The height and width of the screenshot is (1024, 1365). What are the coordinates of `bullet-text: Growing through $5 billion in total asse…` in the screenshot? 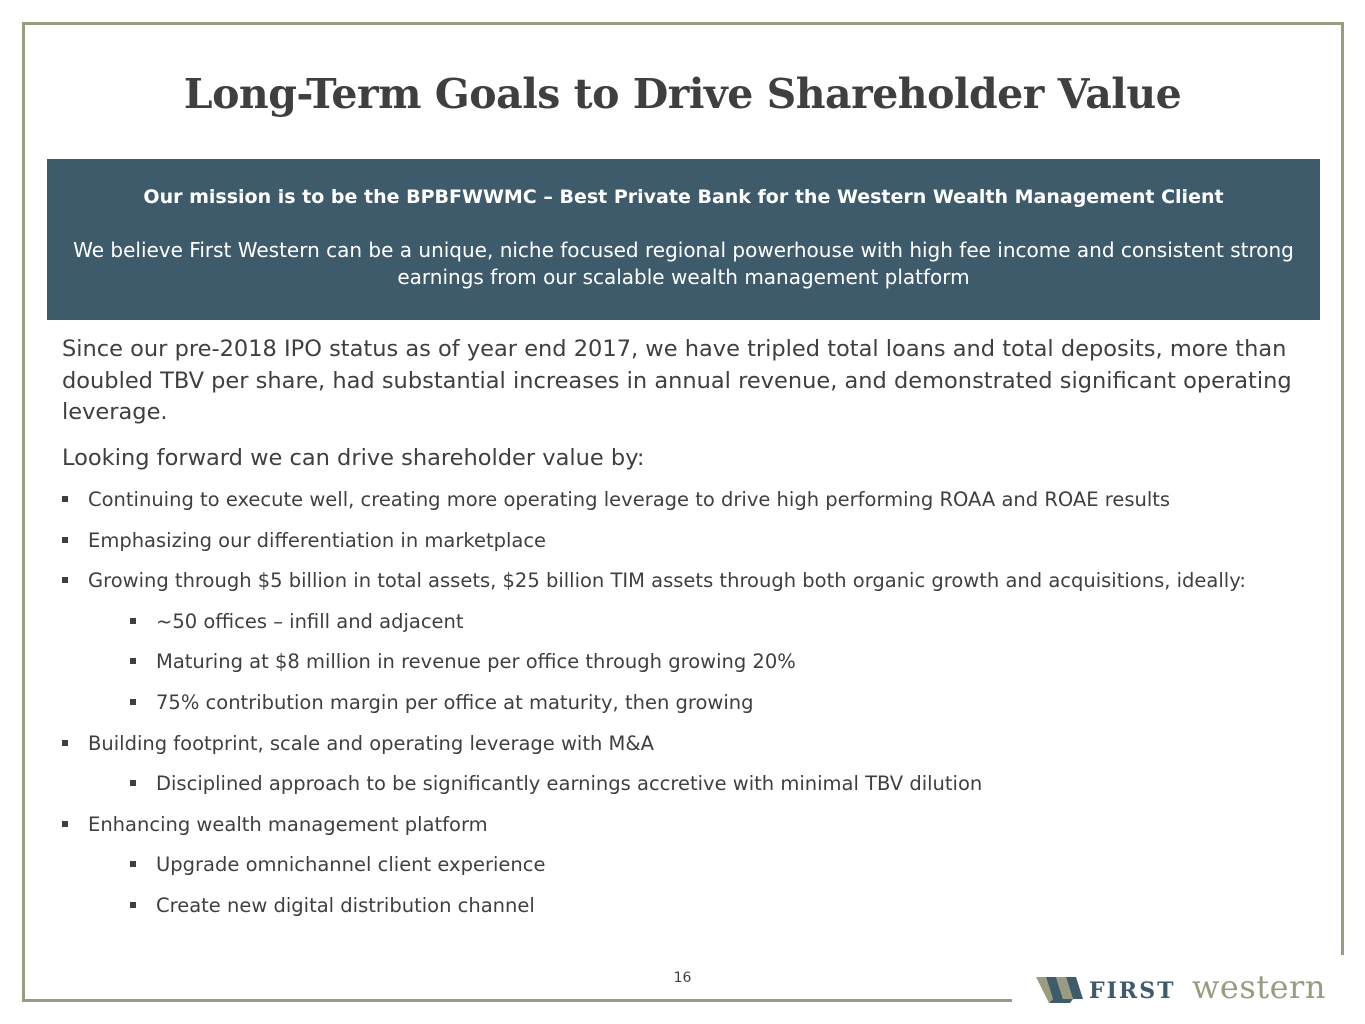 It's located at (667, 581).